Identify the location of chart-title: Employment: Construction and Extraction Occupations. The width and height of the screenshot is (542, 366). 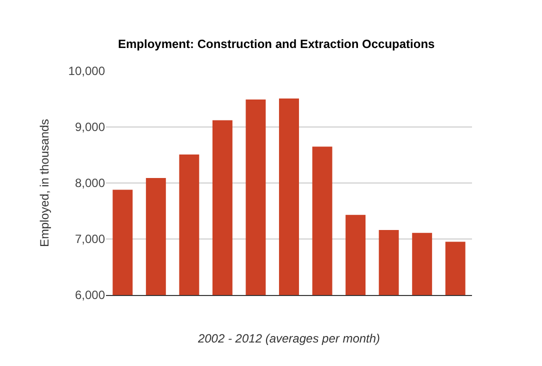
(277, 44).